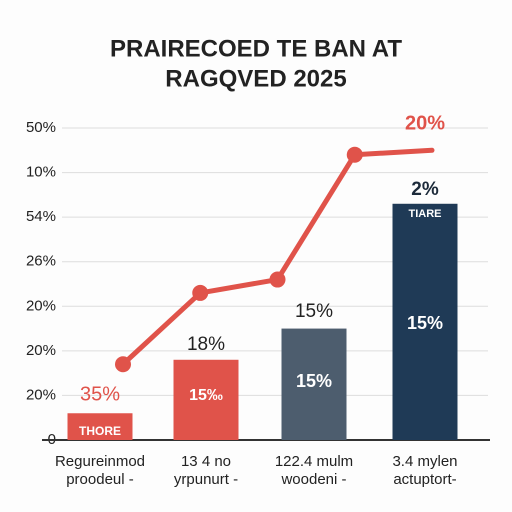 This screenshot has height=512, width=512. I want to click on annotation: 18%, so click(206, 344).